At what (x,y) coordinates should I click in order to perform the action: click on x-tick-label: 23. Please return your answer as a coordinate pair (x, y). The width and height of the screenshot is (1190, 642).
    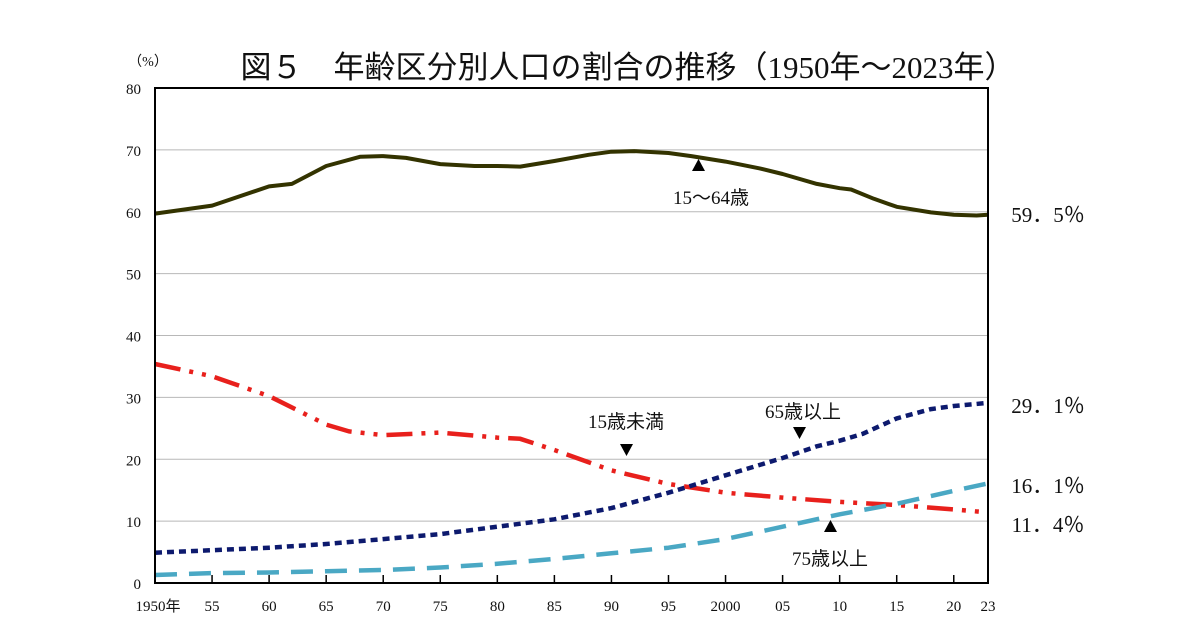
    Looking at the image, I should click on (988, 607).